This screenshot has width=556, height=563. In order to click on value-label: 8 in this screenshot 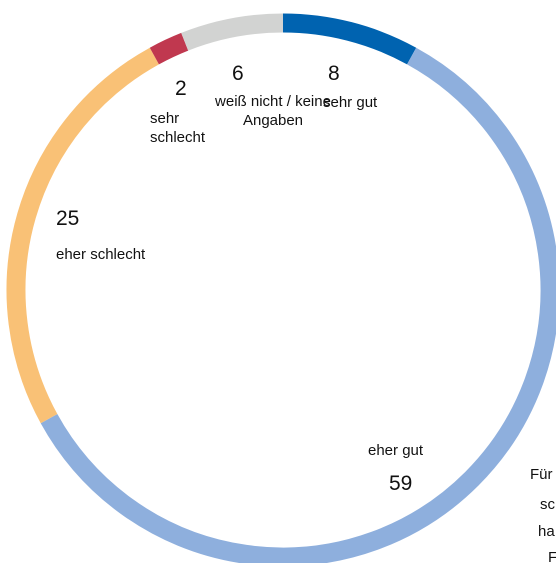, I will do `click(334, 73)`.